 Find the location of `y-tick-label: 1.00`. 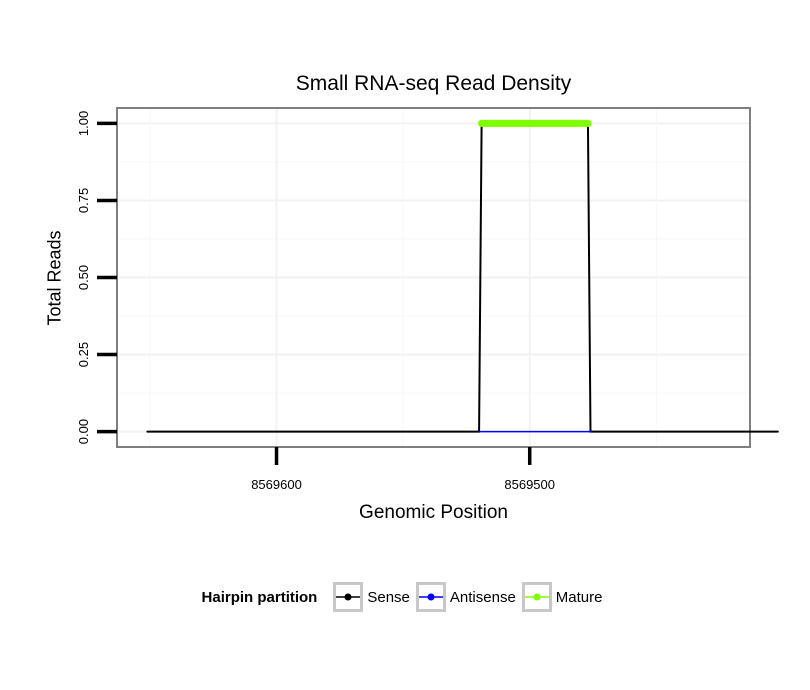

y-tick-label: 1.00 is located at coordinates (83, 123).